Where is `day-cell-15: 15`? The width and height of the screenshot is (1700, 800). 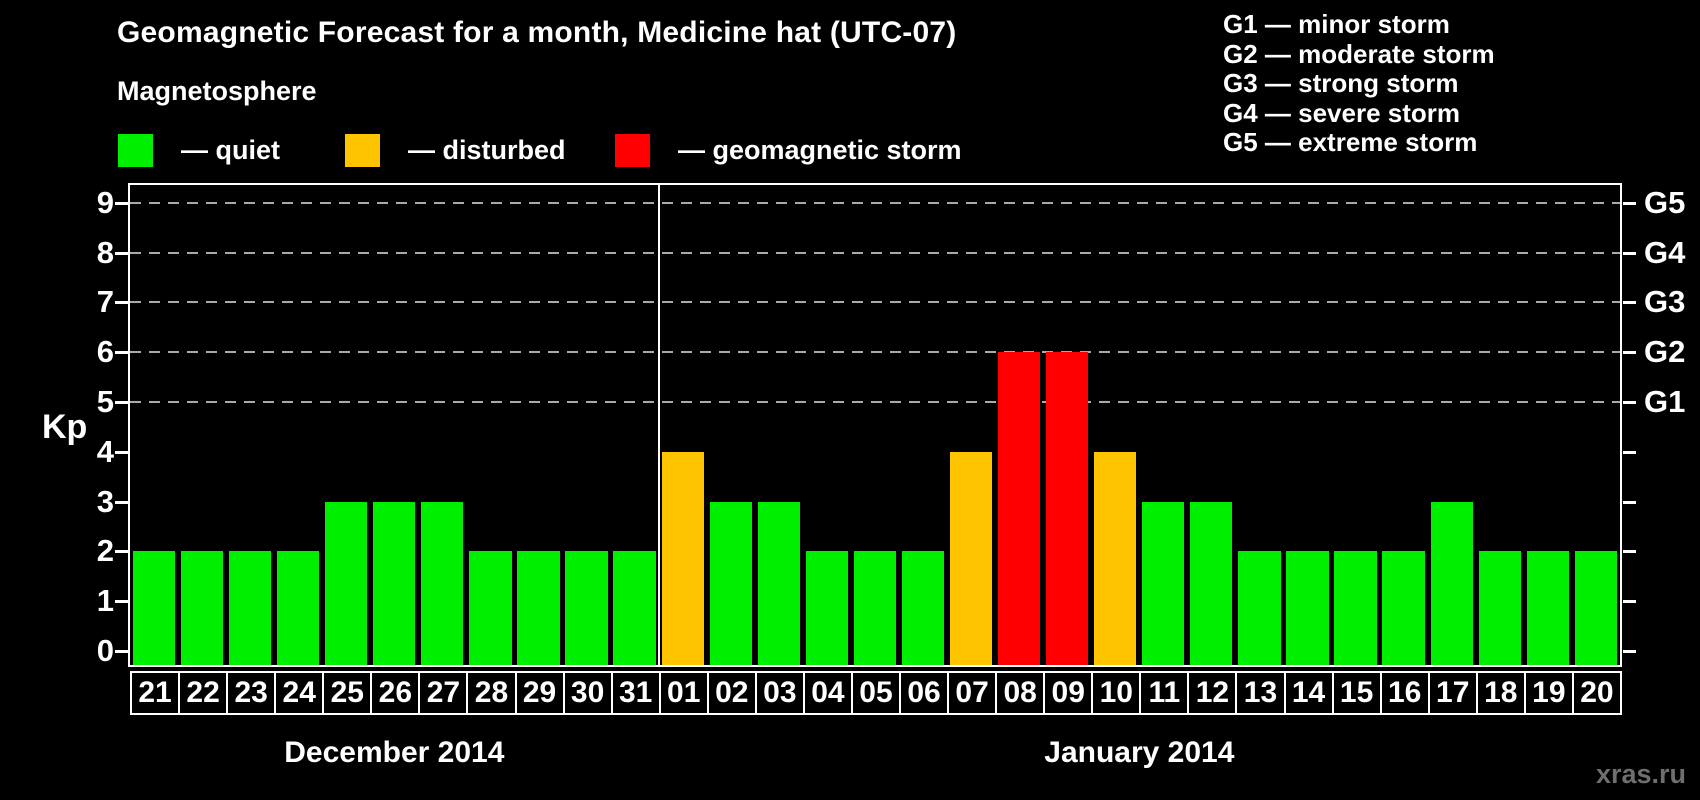
day-cell-15: 15 is located at coordinates (1356, 693).